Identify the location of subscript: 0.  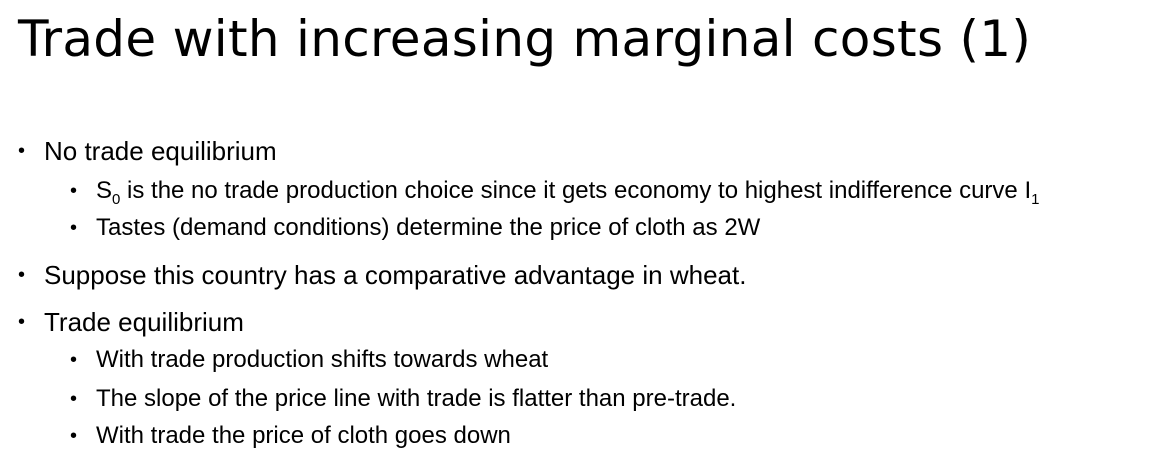
(116, 199).